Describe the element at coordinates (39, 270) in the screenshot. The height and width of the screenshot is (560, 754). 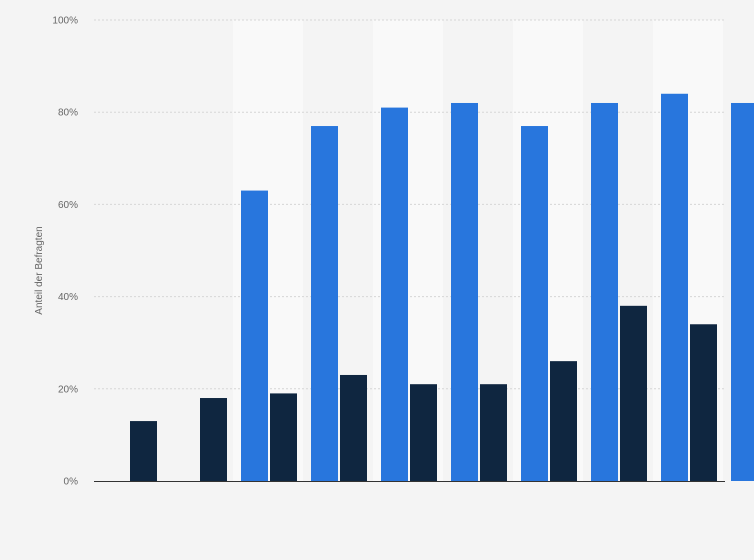
I see `y-axis-title: Anteil der Befragten` at that location.